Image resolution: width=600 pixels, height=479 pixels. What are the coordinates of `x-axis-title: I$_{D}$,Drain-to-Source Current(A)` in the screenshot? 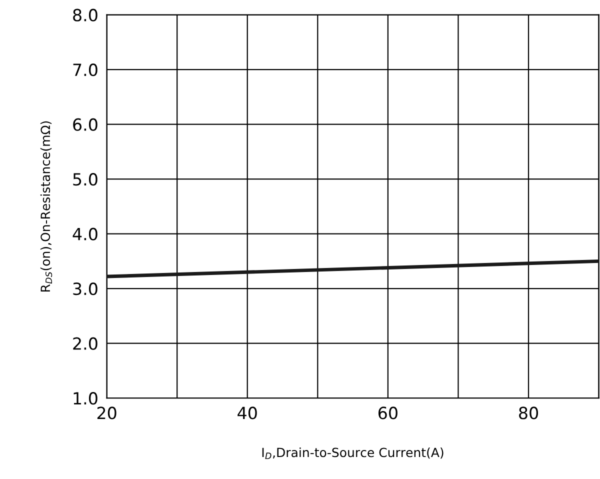 It's located at (353, 454).